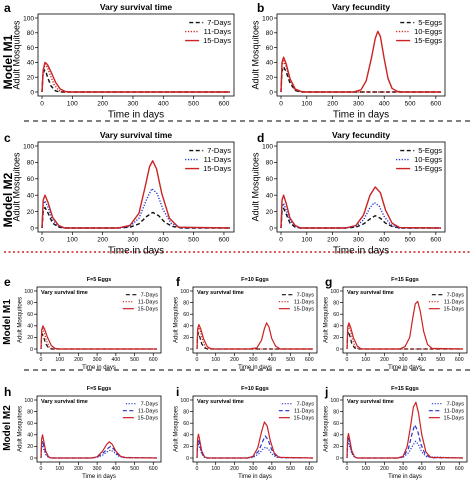 This screenshot has width=474, height=485. What do you see at coordinates (220, 293) in the screenshot?
I see `panel-subtitle: Vary survival time` at bounding box center [220, 293].